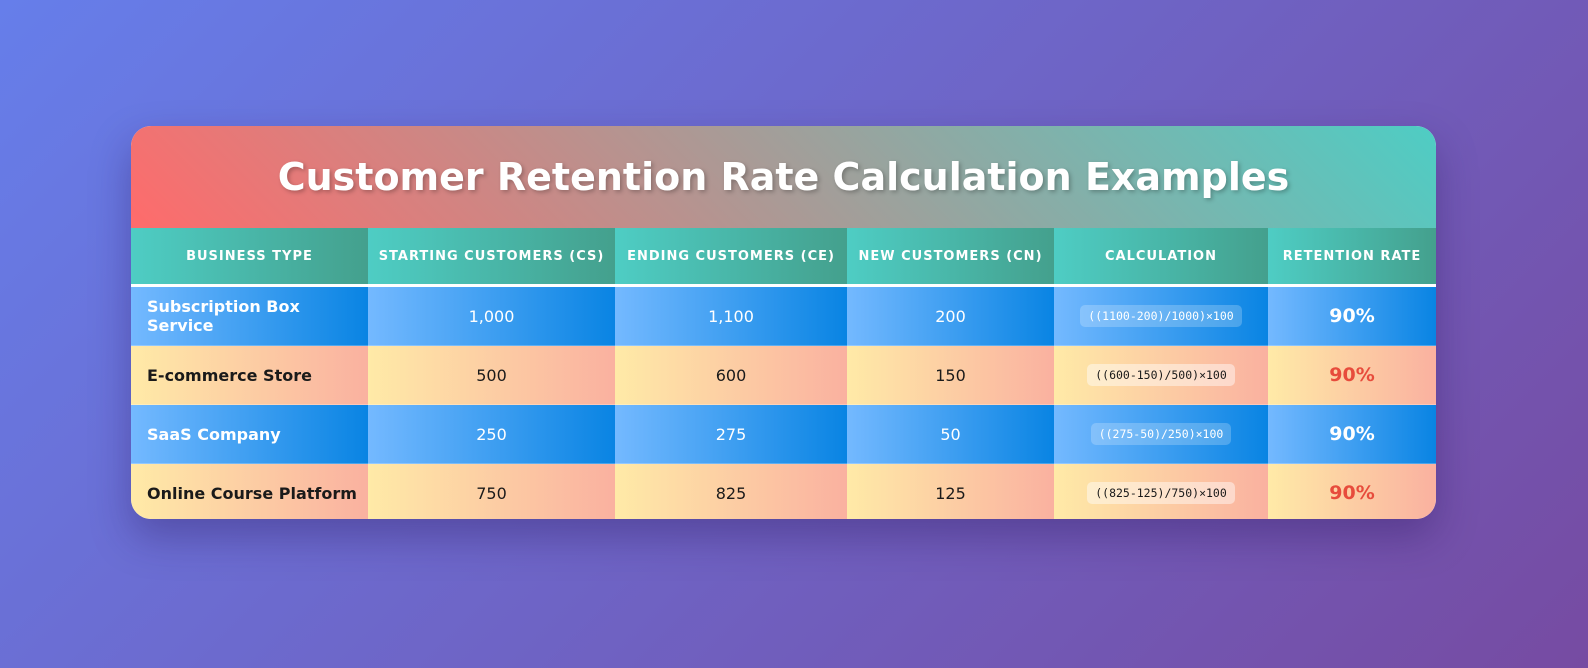  What do you see at coordinates (731, 375) in the screenshot?
I see `ending-customers-cell: 600` at bounding box center [731, 375].